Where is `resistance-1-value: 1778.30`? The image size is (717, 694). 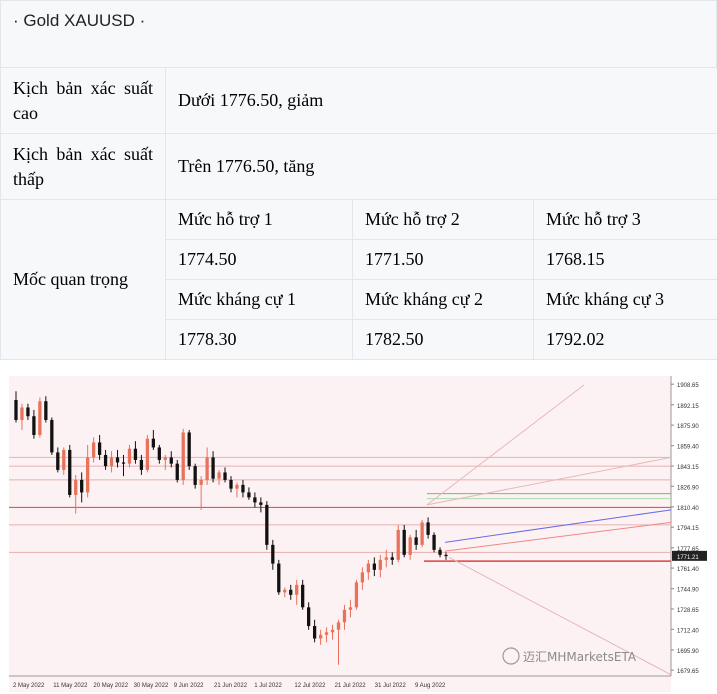 resistance-1-value: 1778.30 is located at coordinates (259, 339).